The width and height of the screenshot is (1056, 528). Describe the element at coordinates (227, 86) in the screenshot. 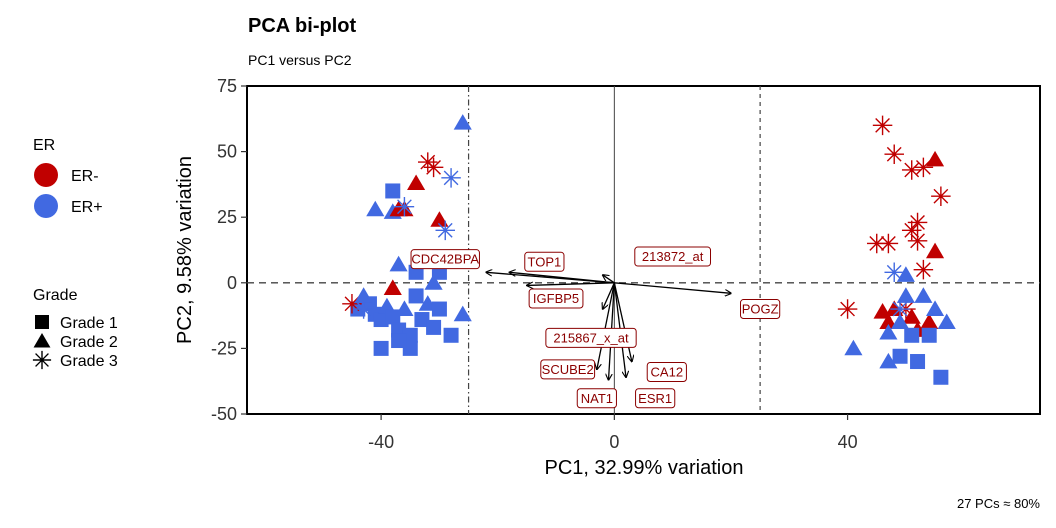

I see `y-tick-label: 75` at that location.